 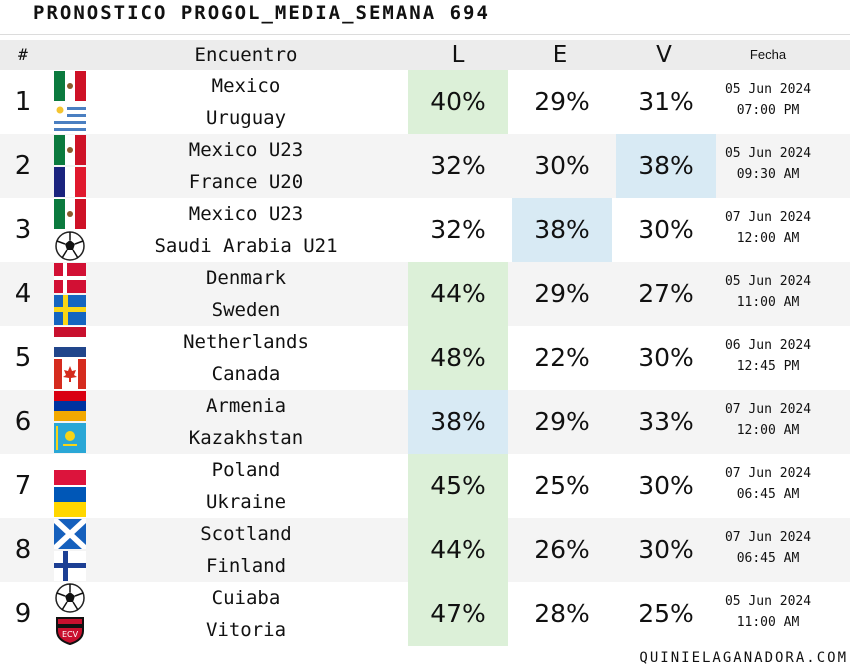 I want to click on home-team: Mexico, so click(x=246, y=86).